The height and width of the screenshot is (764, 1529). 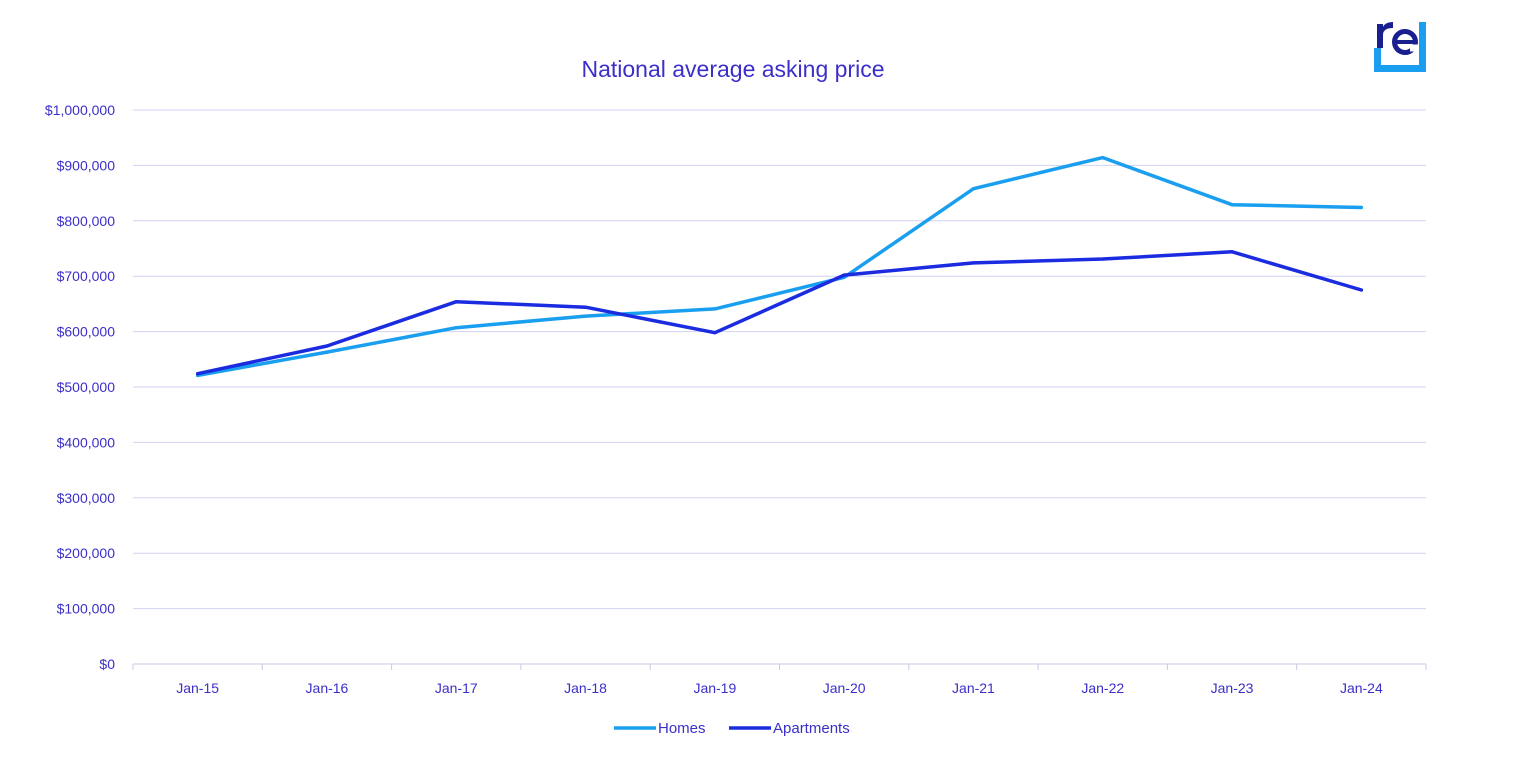 What do you see at coordinates (86, 442) in the screenshot?
I see `y-tick-label: $400,000` at bounding box center [86, 442].